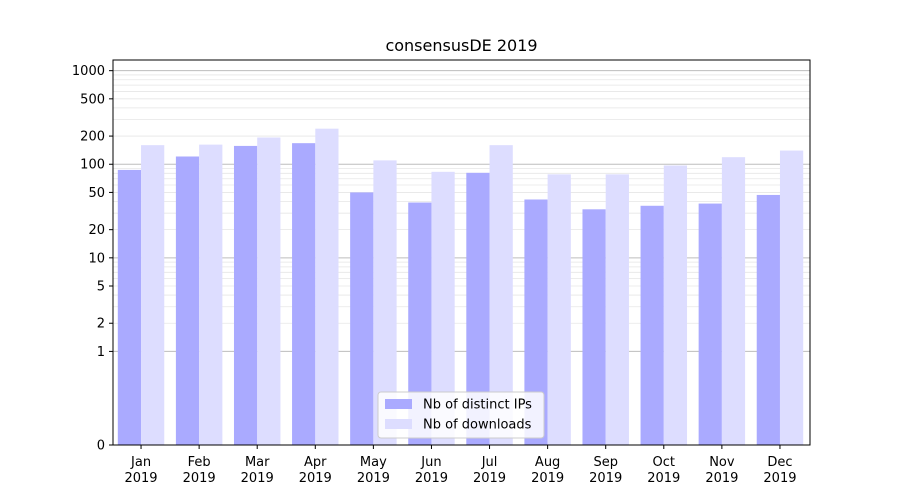  What do you see at coordinates (140, 462) in the screenshot?
I see `x-tick-label-month: Jan` at bounding box center [140, 462].